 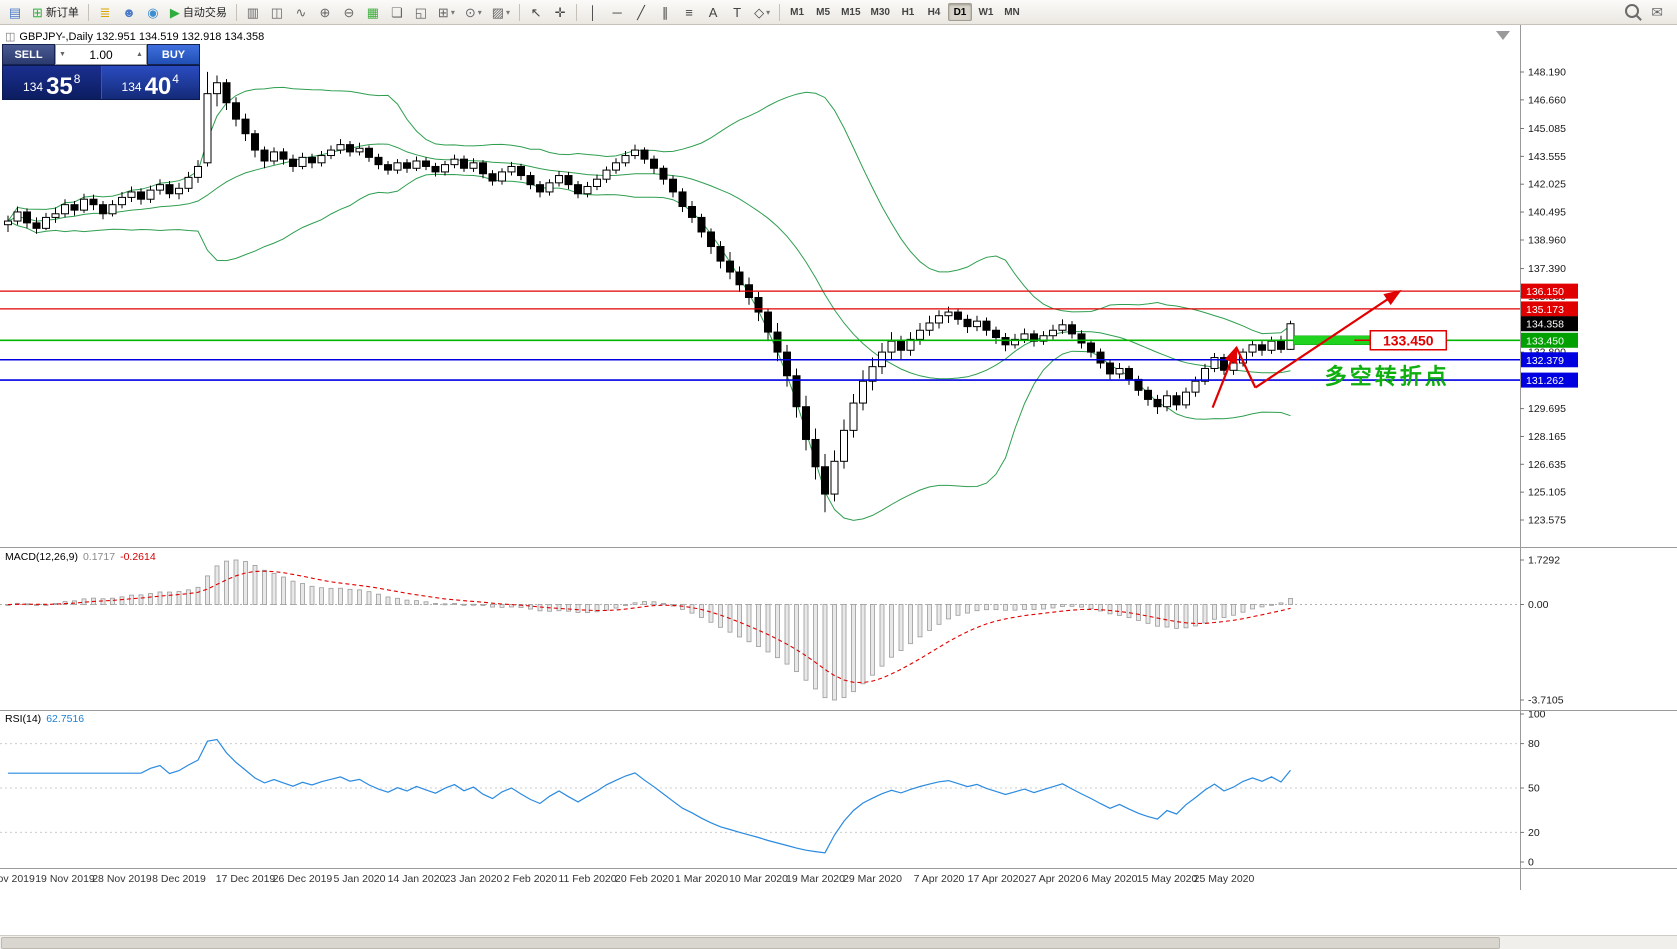 What do you see at coordinates (762, 12) in the screenshot?
I see `shapes-button: ◇ ▾` at bounding box center [762, 12].